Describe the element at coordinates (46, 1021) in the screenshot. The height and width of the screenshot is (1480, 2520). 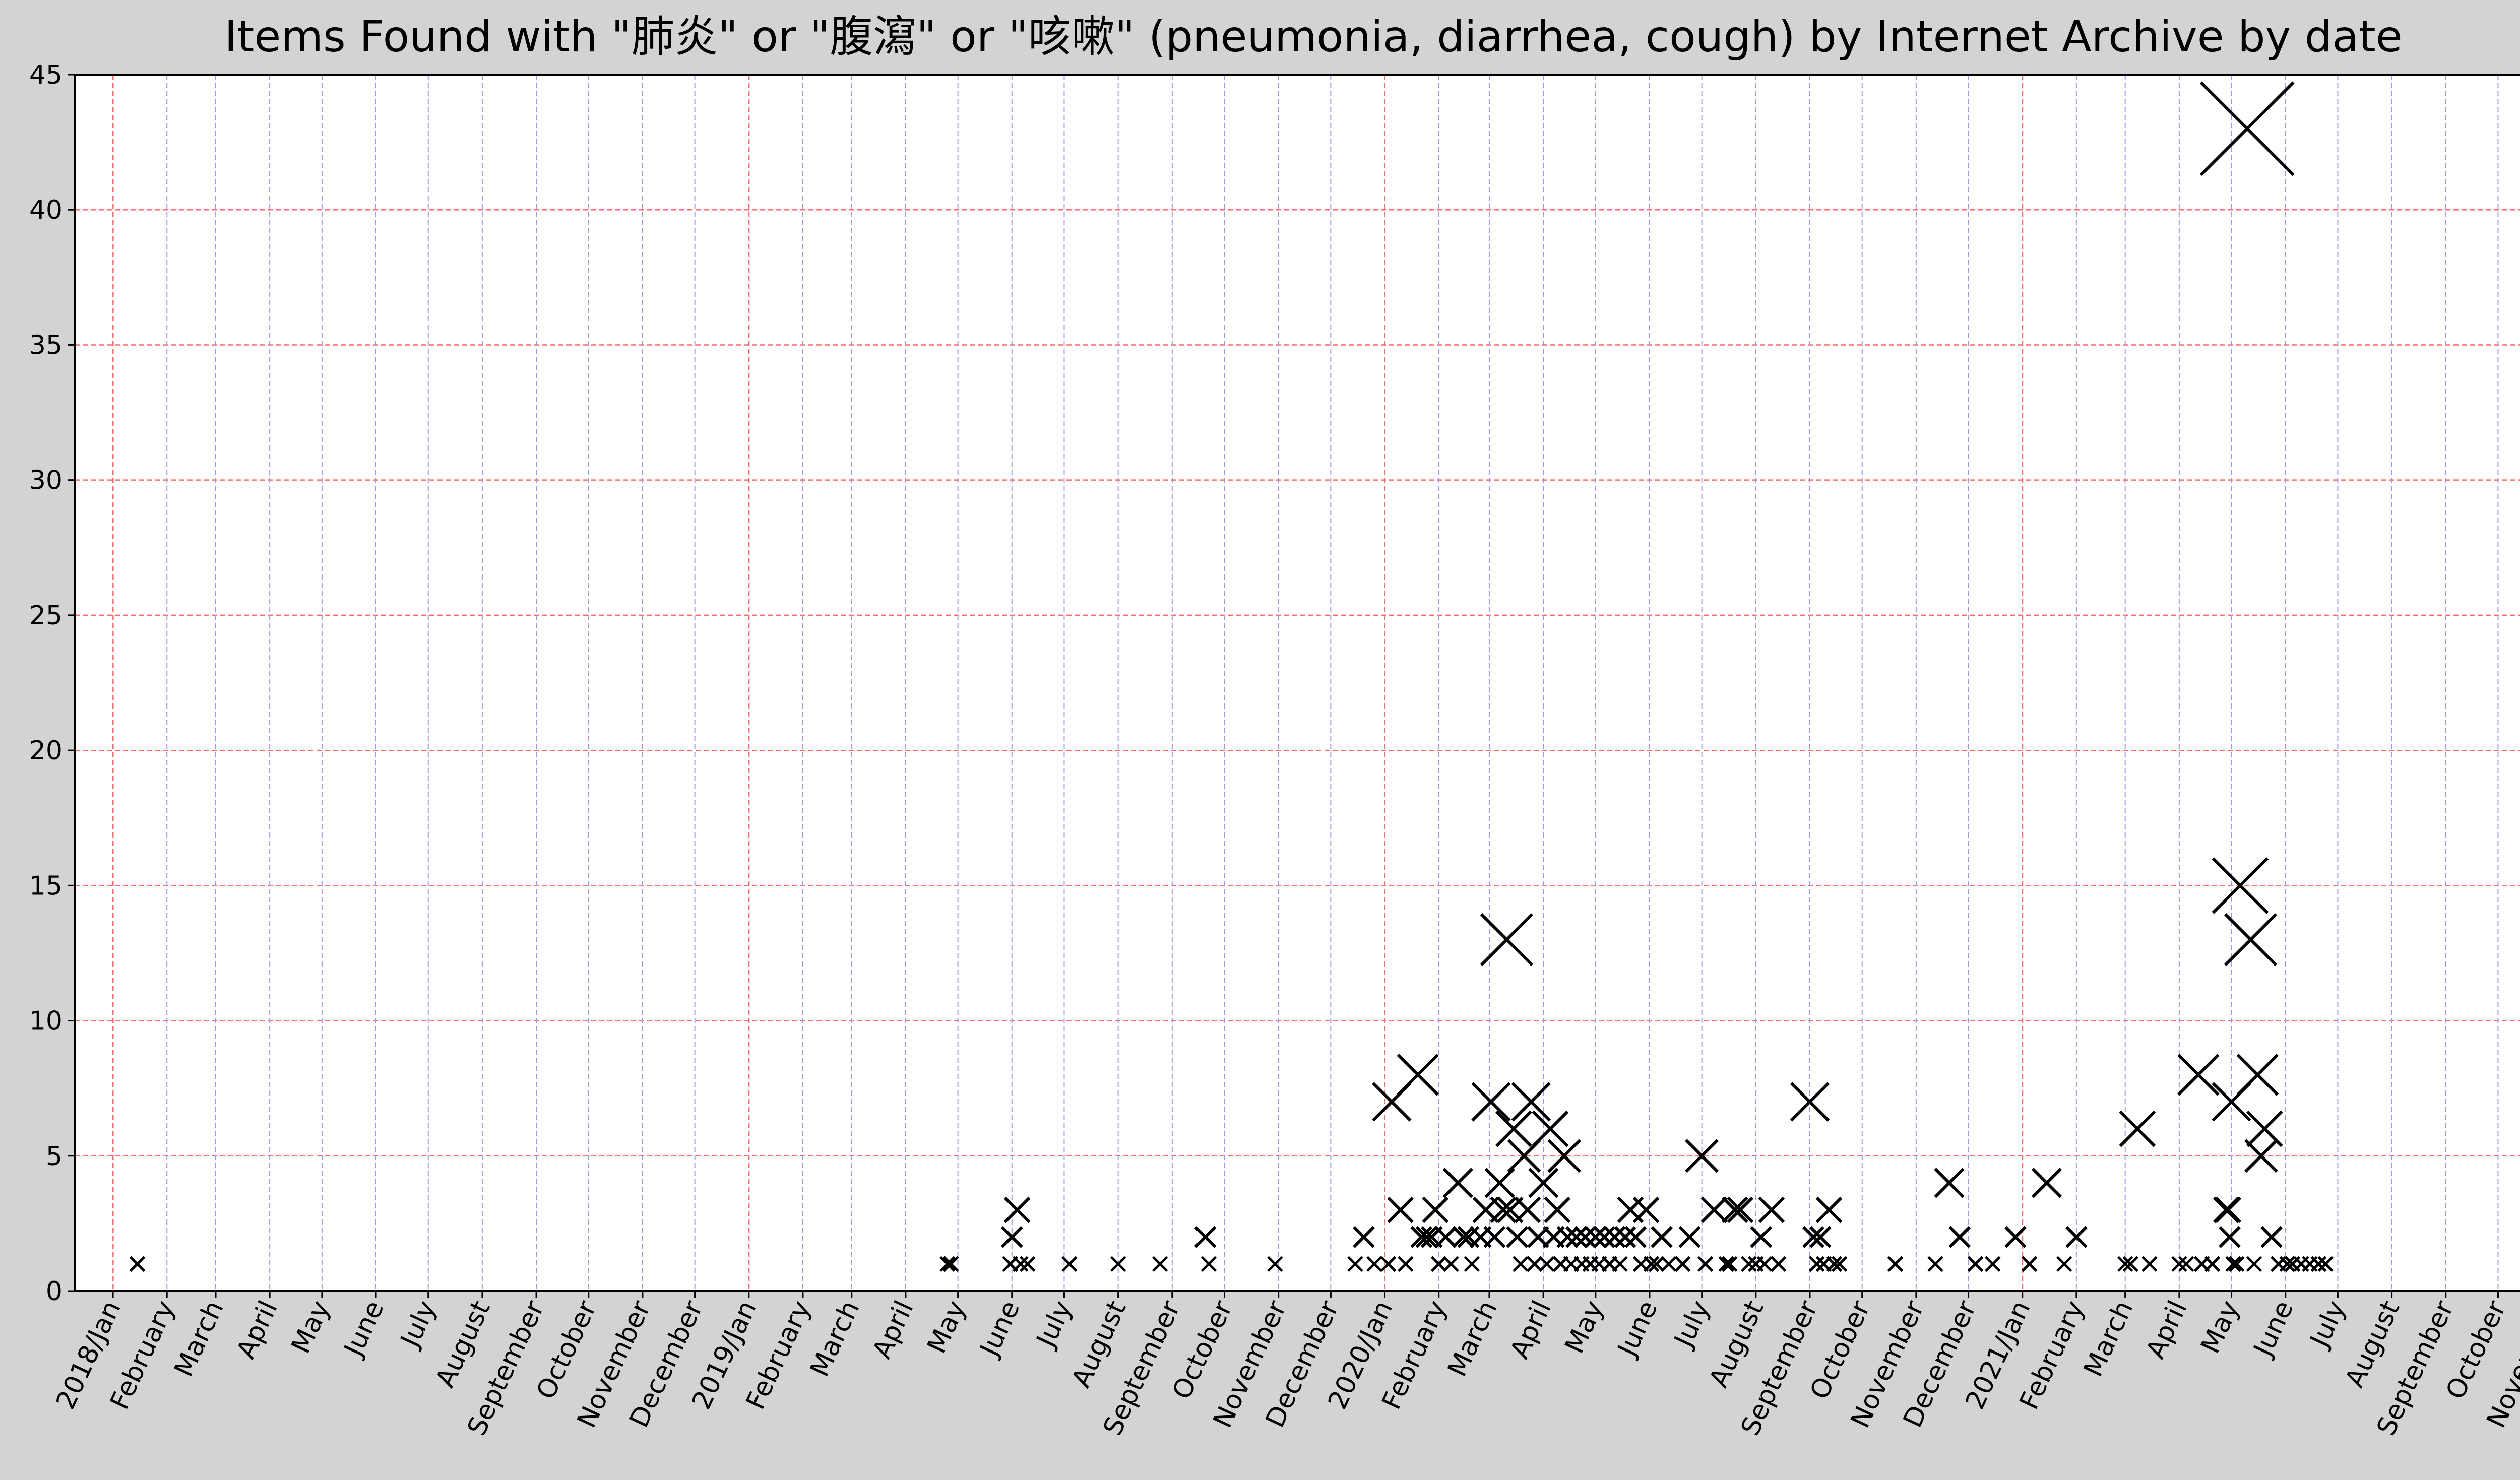
I see `y-tick-label: 10` at that location.